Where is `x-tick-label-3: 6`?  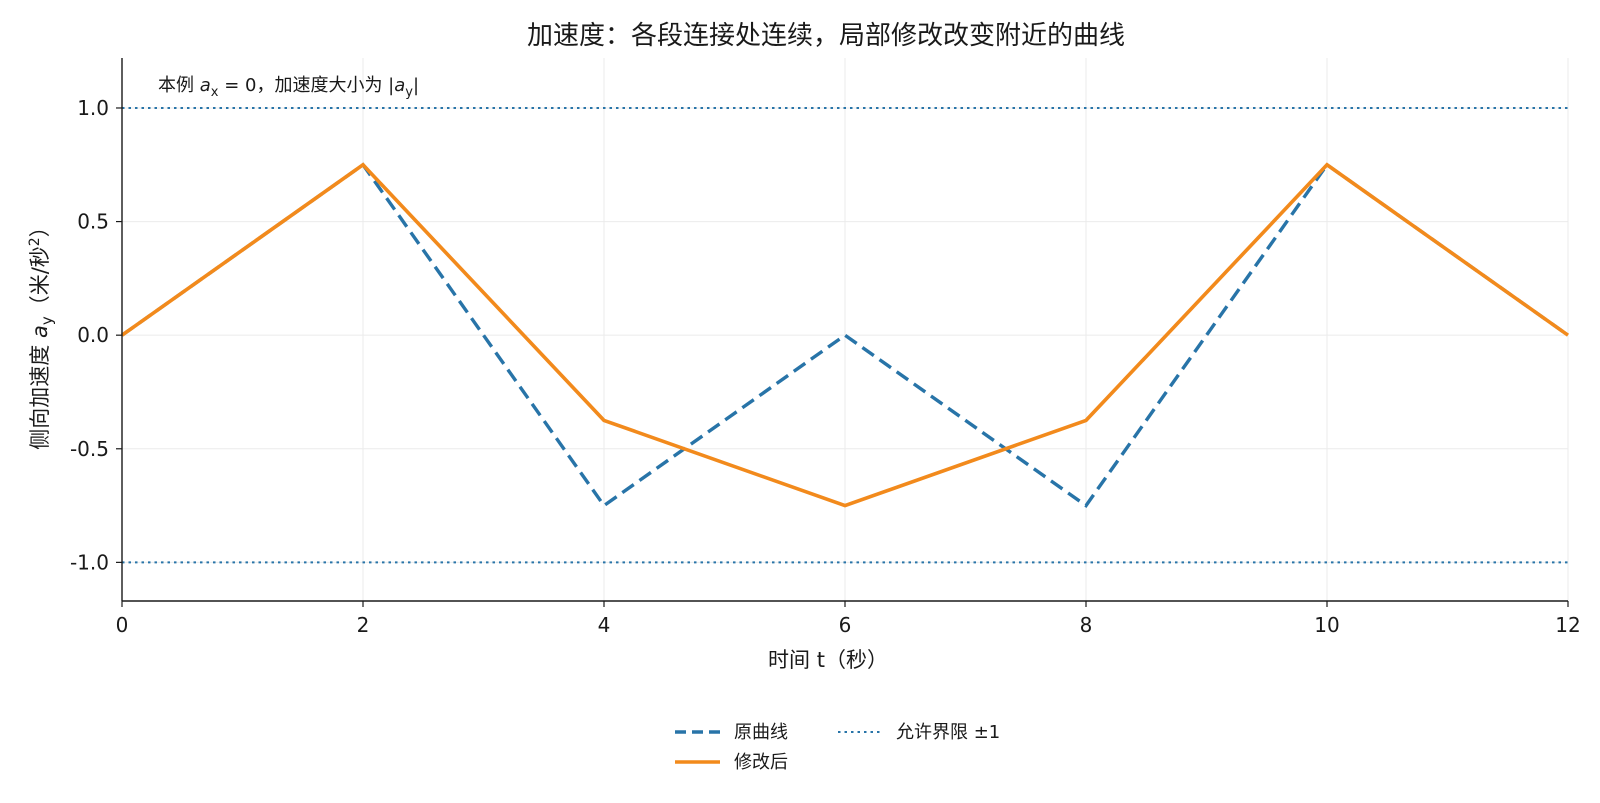
x-tick-label-3: 6 is located at coordinates (845, 625).